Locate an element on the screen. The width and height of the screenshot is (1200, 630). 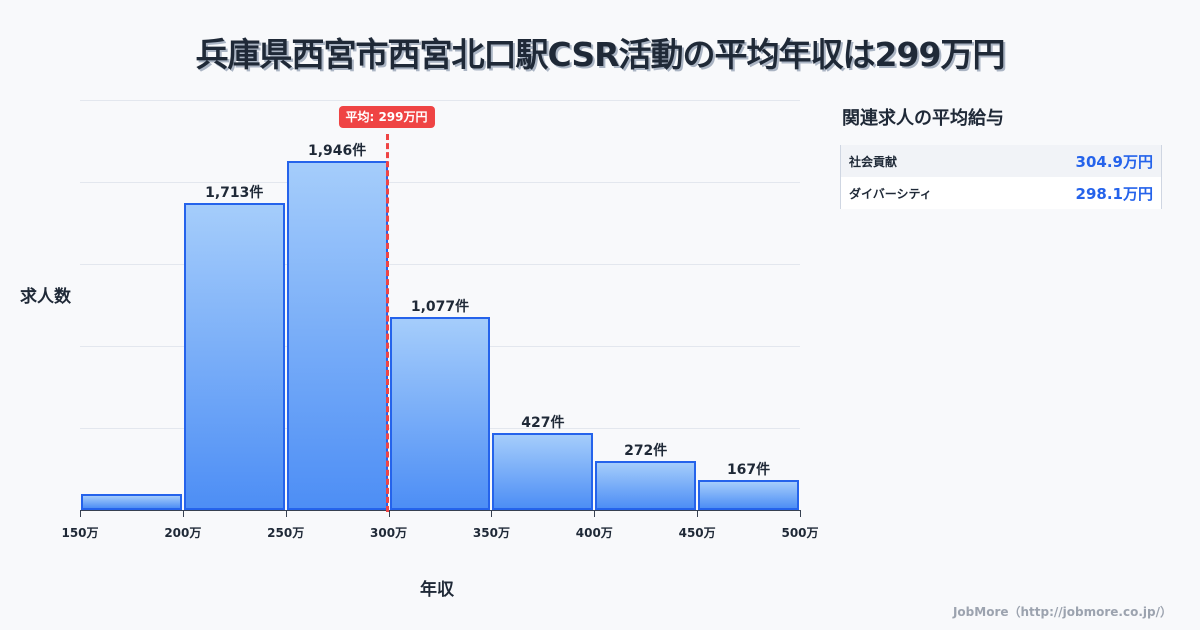
x-axis-line is located at coordinates (440, 510).